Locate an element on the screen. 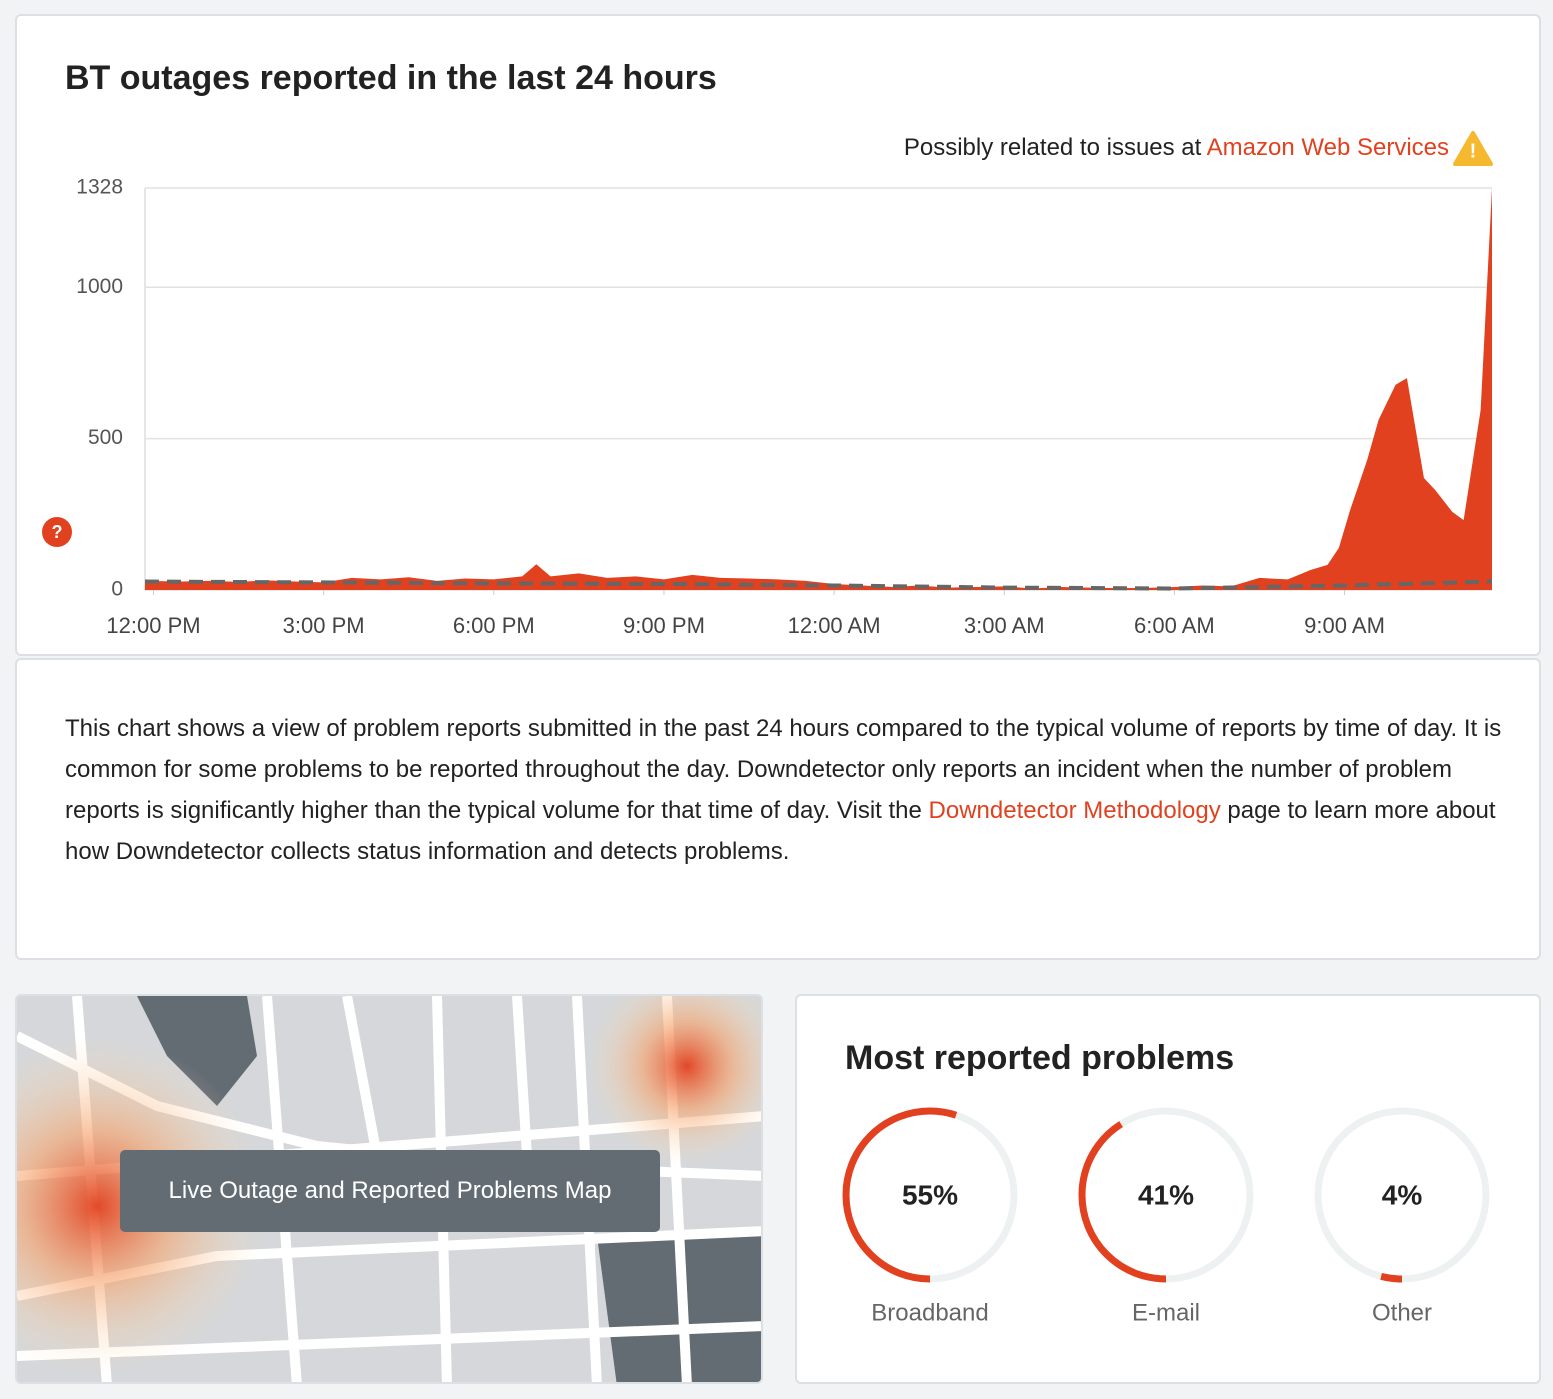 Image resolution: width=1553 pixels, height=1399 pixels. donut-value: 41% is located at coordinates (1166, 1194).